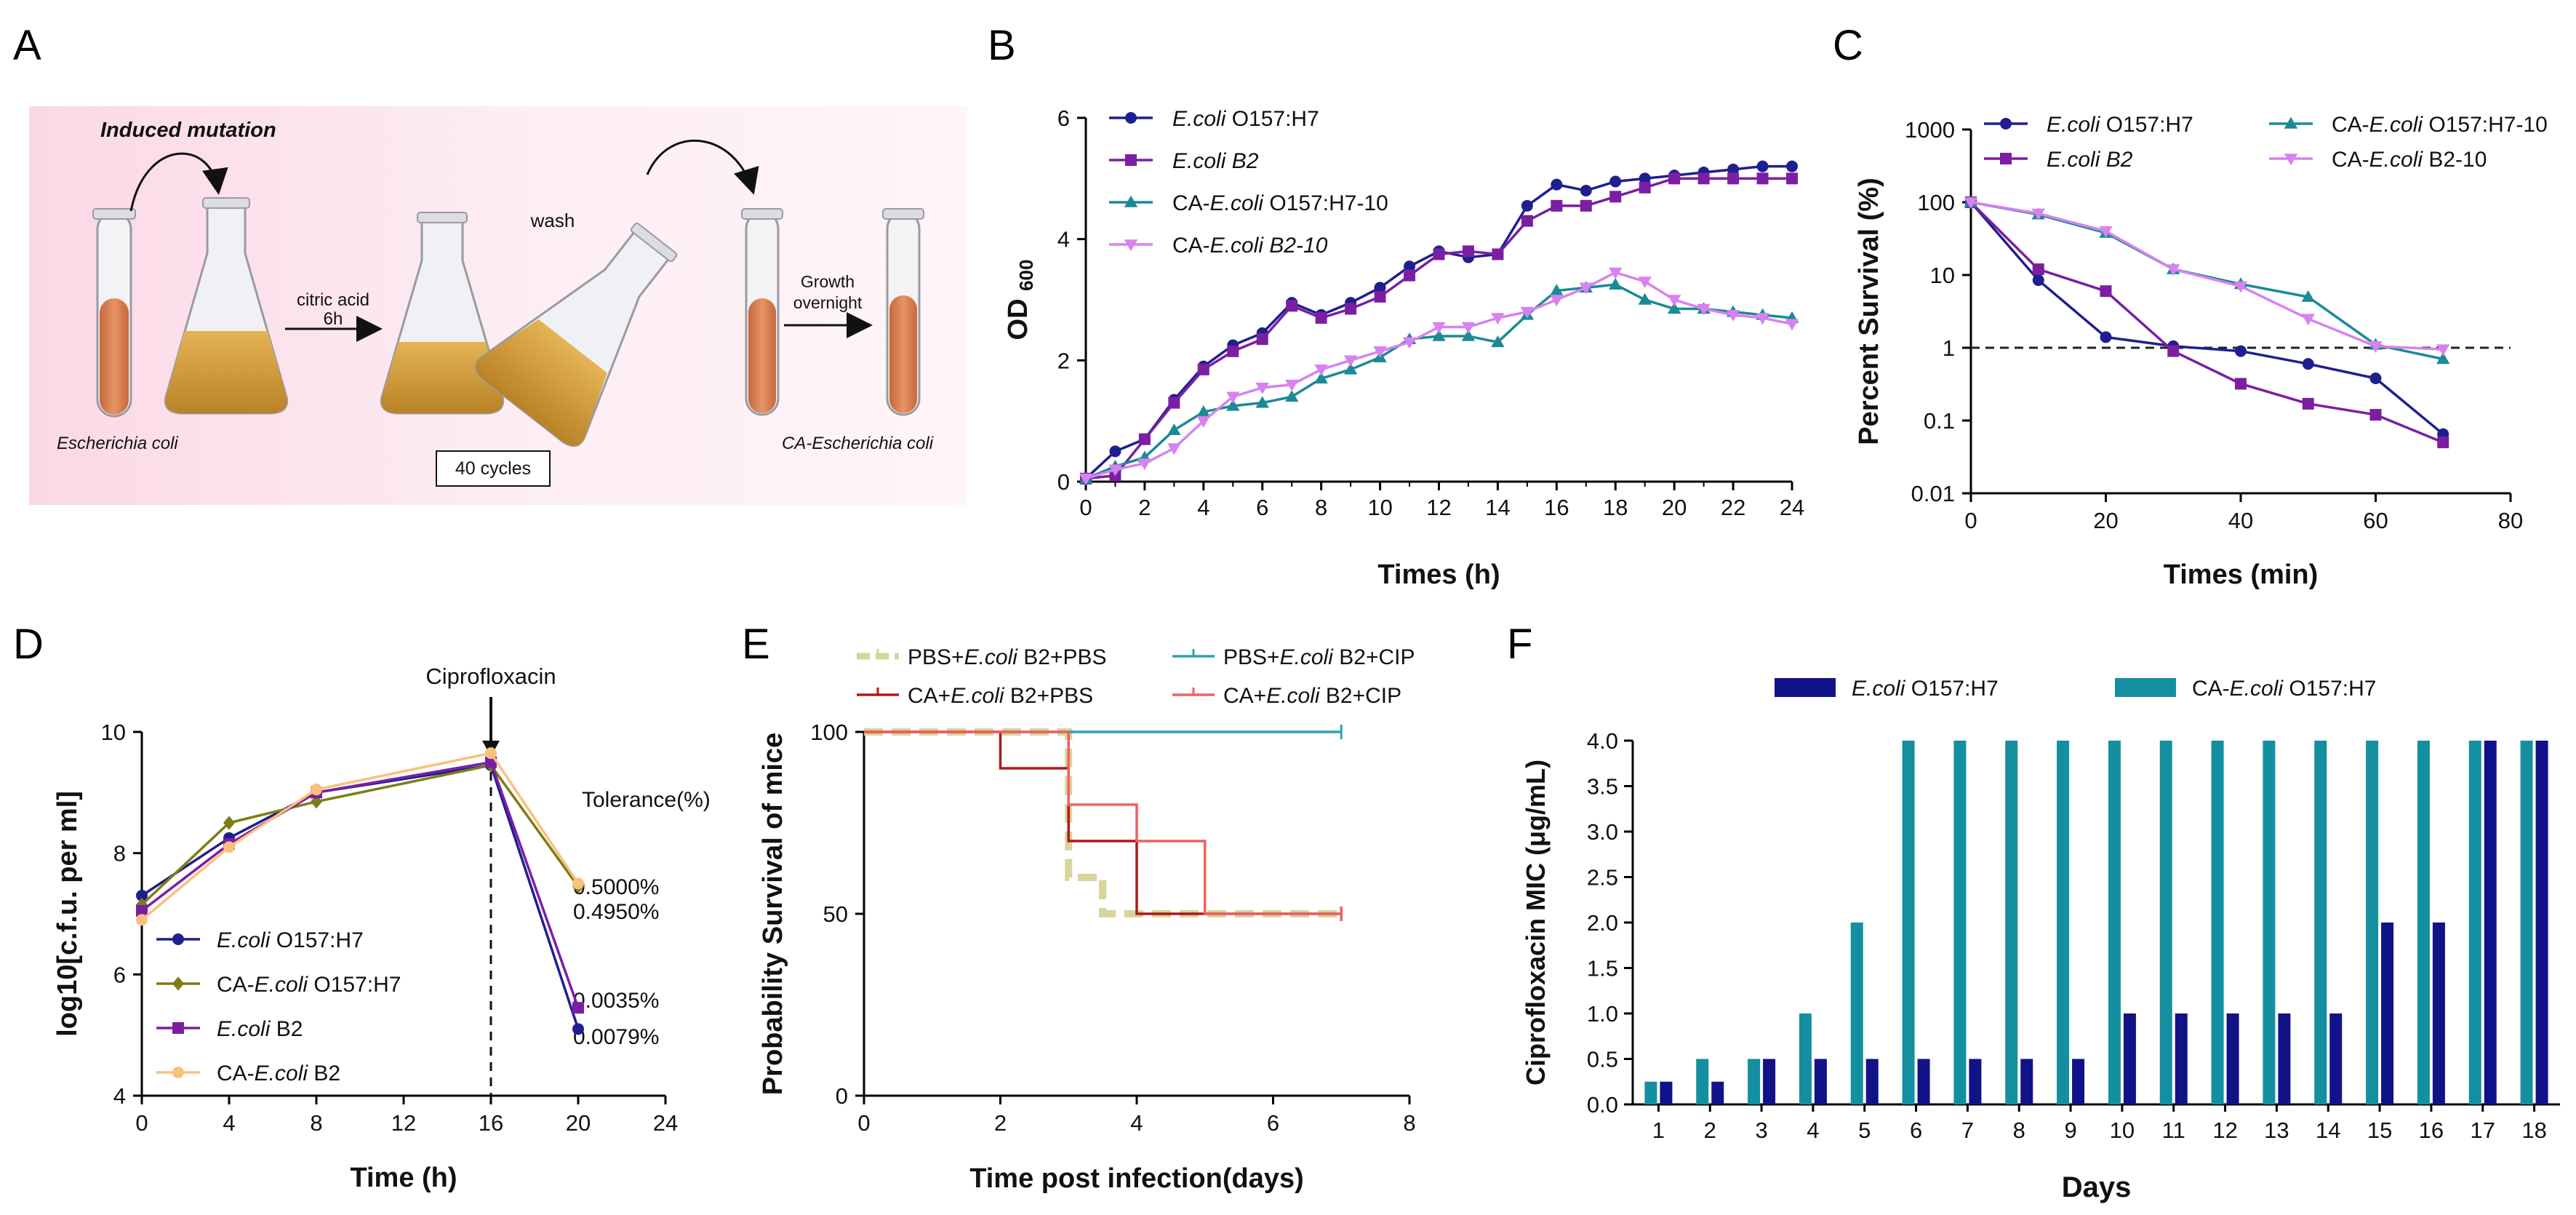 This screenshot has width=2576, height=1215. I want to click on x-tick-label: 11, so click(2173, 1130).